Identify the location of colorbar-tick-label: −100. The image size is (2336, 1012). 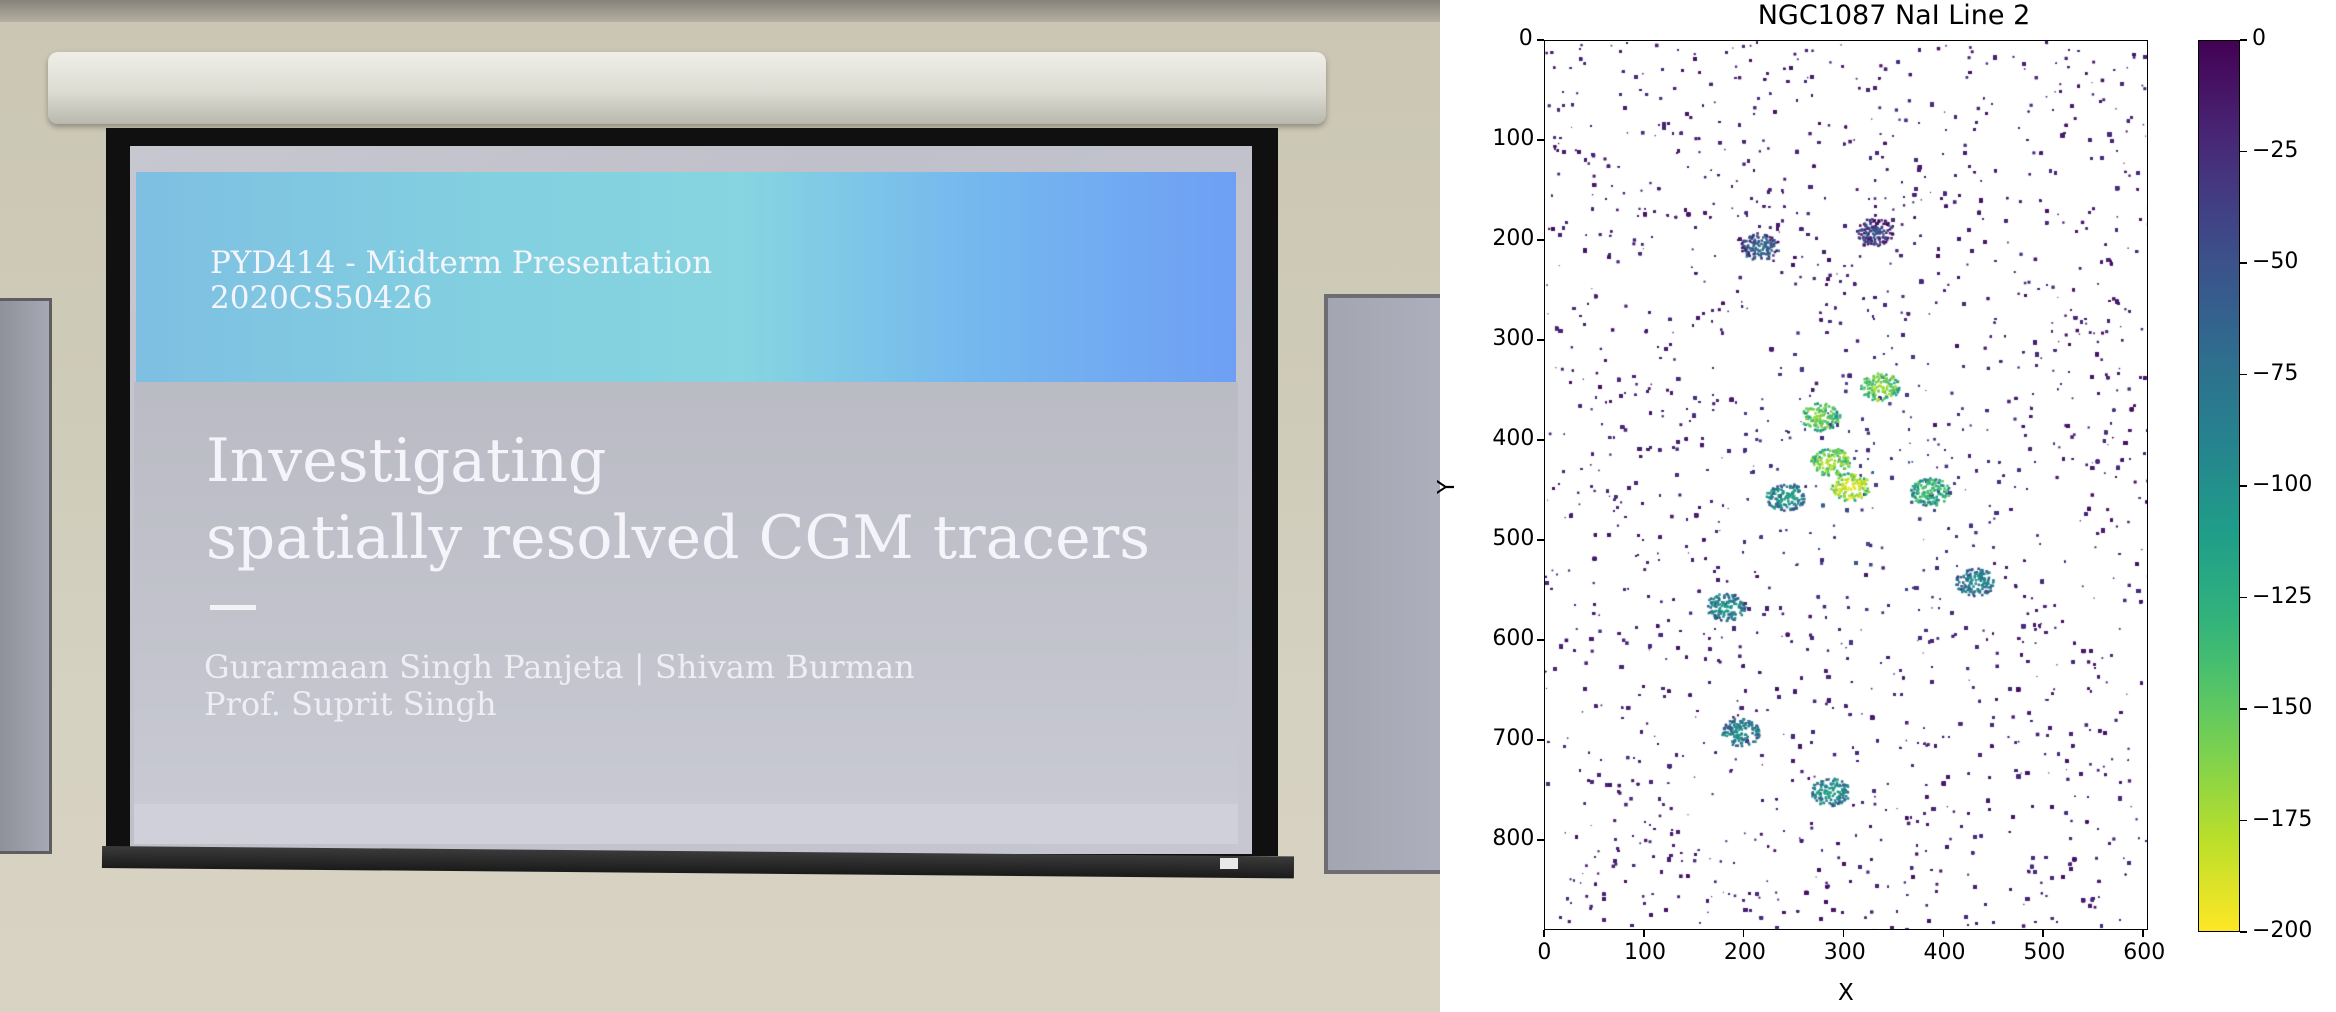
(2282, 484).